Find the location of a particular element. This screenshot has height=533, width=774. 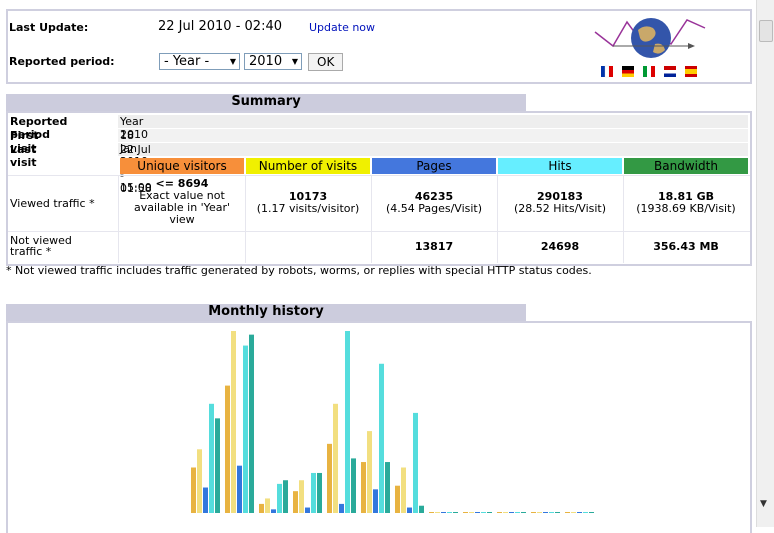

viewed-visits-value: 10173 is located at coordinates (308, 196).